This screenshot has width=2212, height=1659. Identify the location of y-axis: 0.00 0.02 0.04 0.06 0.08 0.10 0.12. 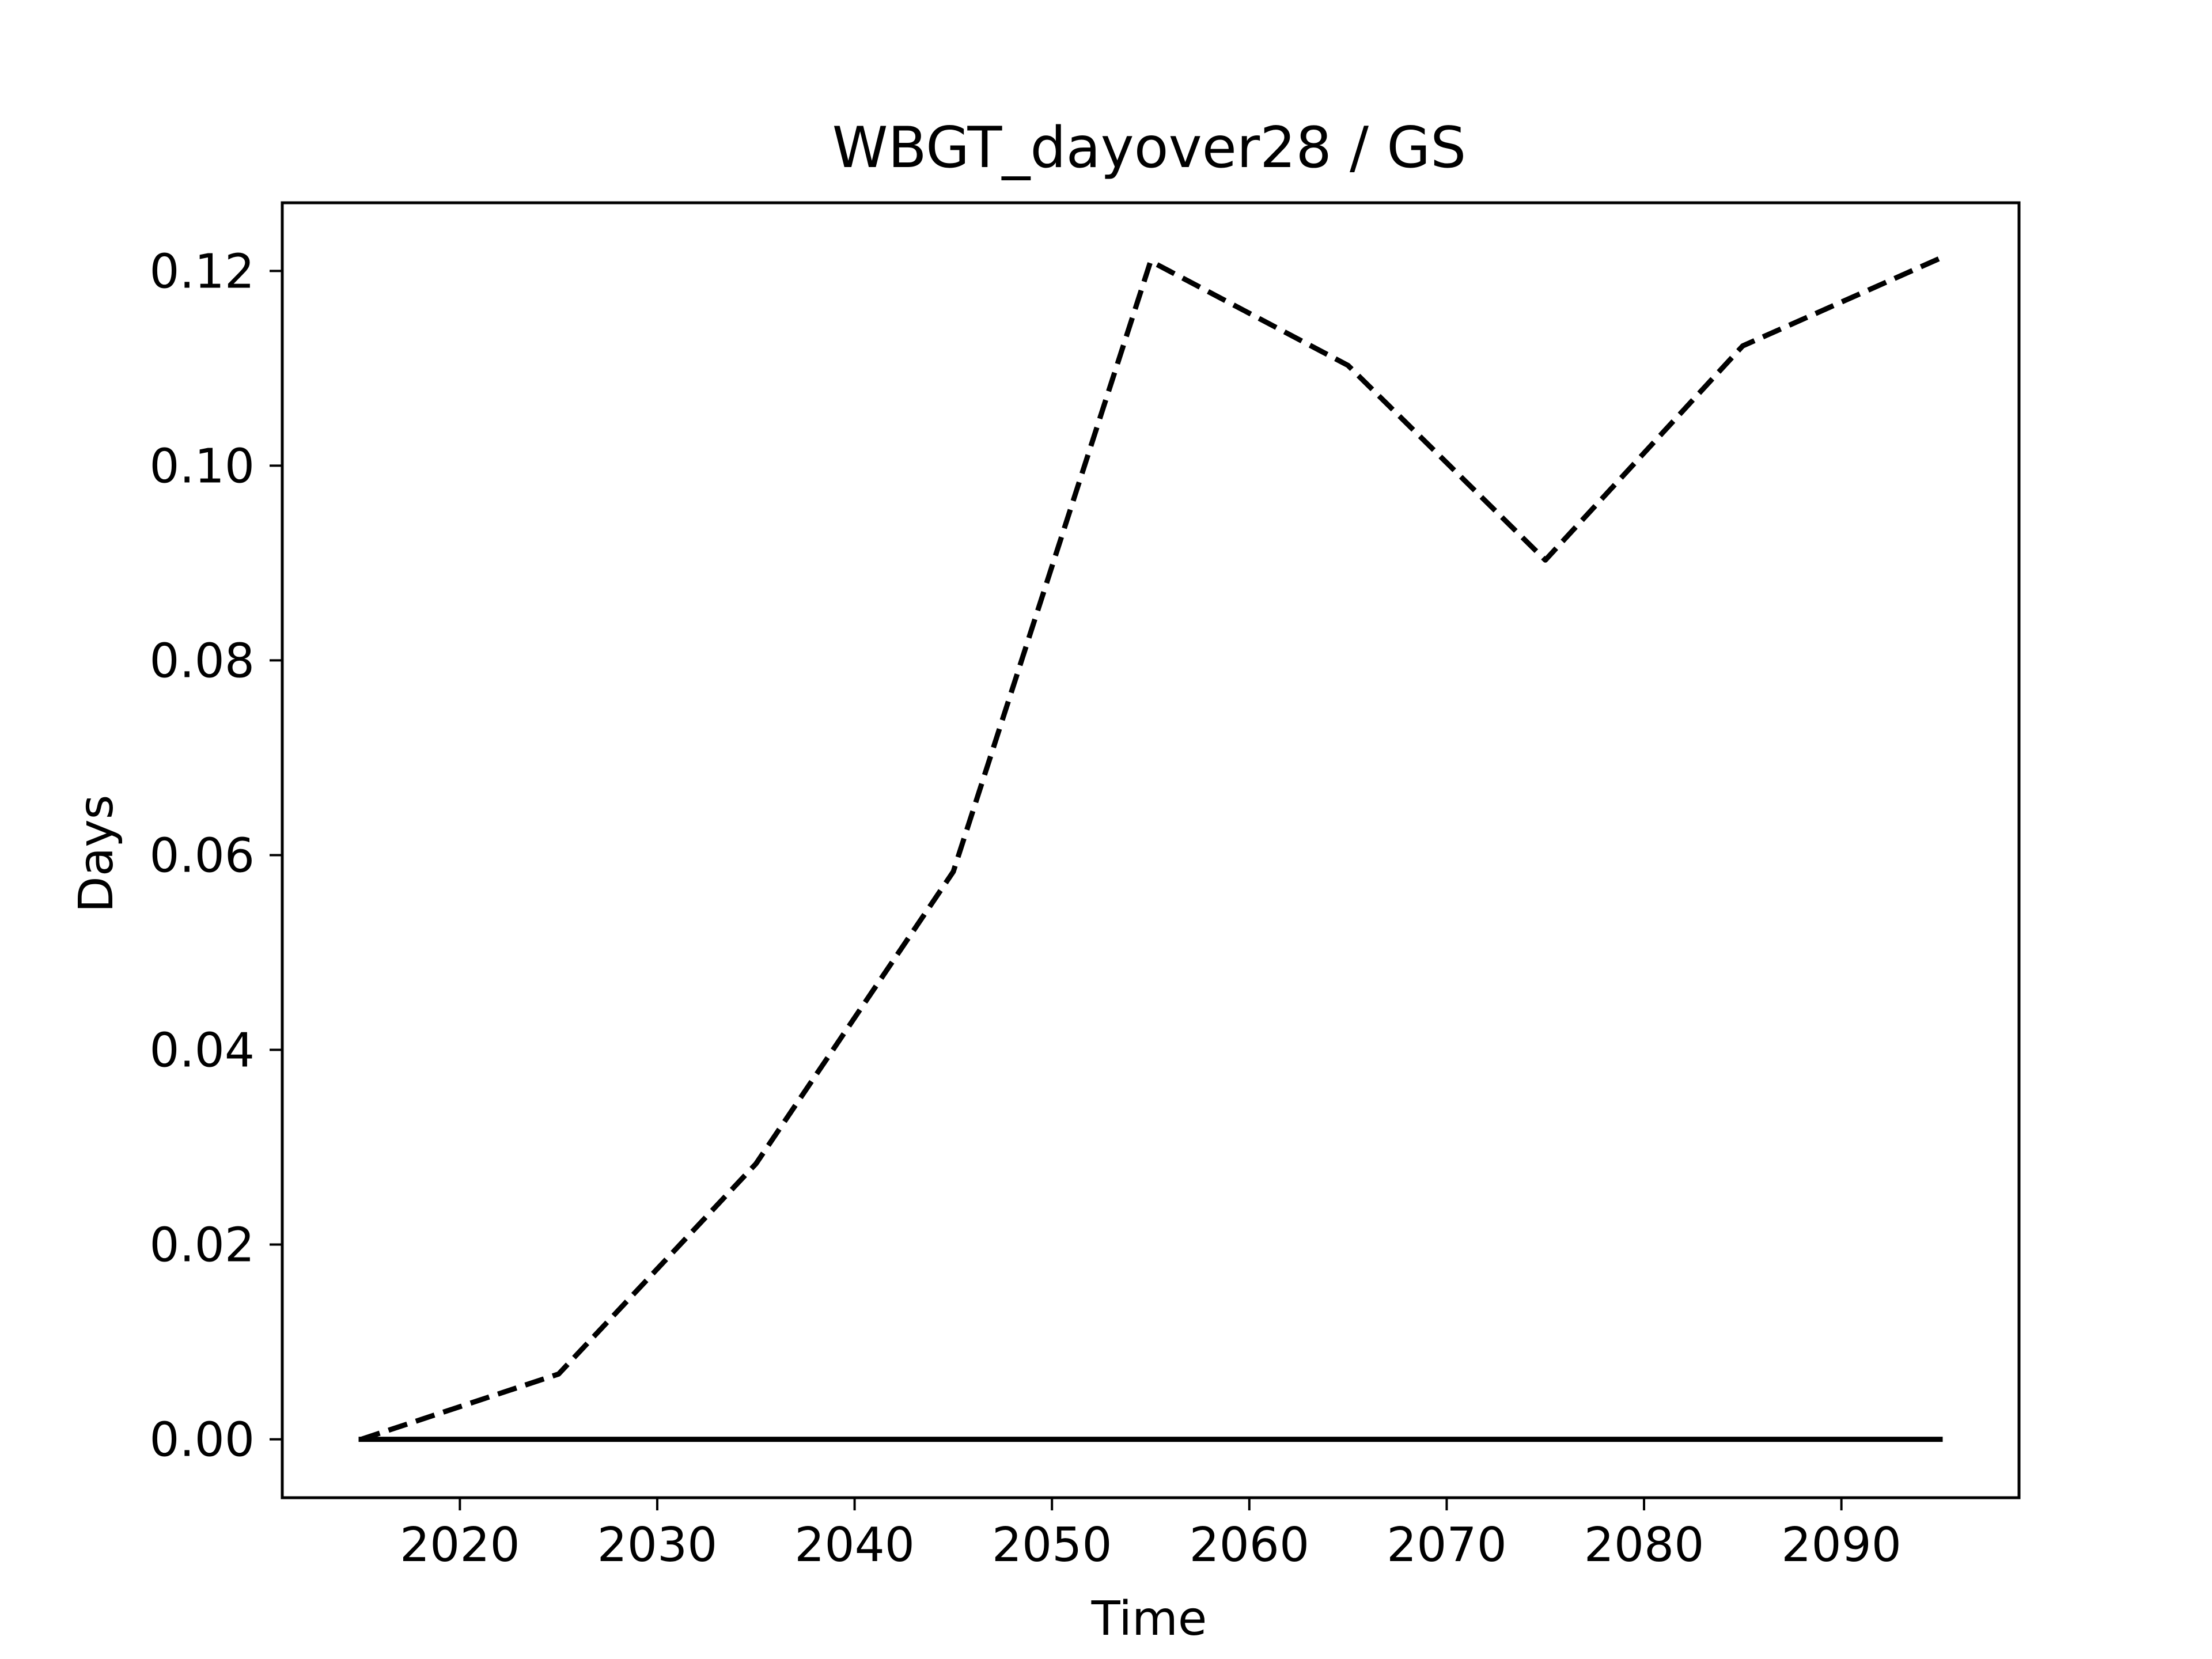
(215, 856).